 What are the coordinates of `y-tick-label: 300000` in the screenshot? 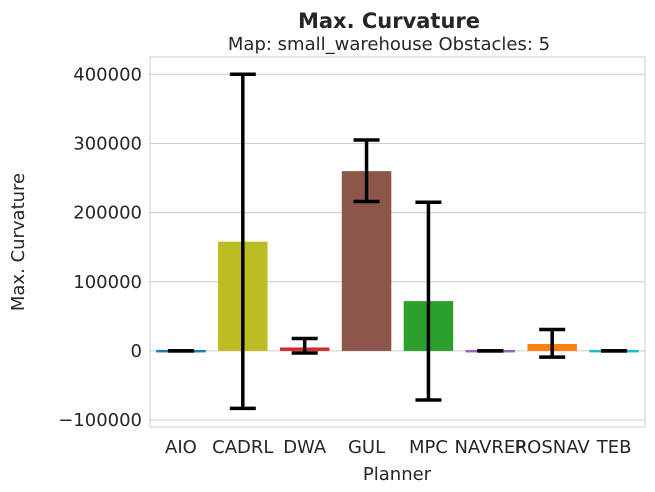 It's located at (107, 143).